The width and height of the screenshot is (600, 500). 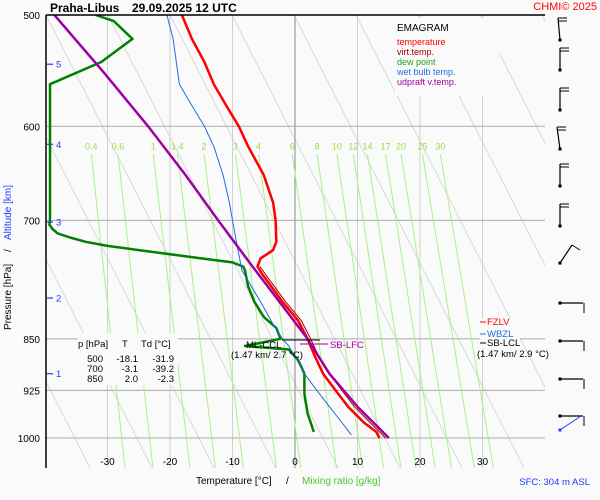 What do you see at coordinates (570, 224) in the screenshot?
I see `wind-barbs` at bounding box center [570, 224].